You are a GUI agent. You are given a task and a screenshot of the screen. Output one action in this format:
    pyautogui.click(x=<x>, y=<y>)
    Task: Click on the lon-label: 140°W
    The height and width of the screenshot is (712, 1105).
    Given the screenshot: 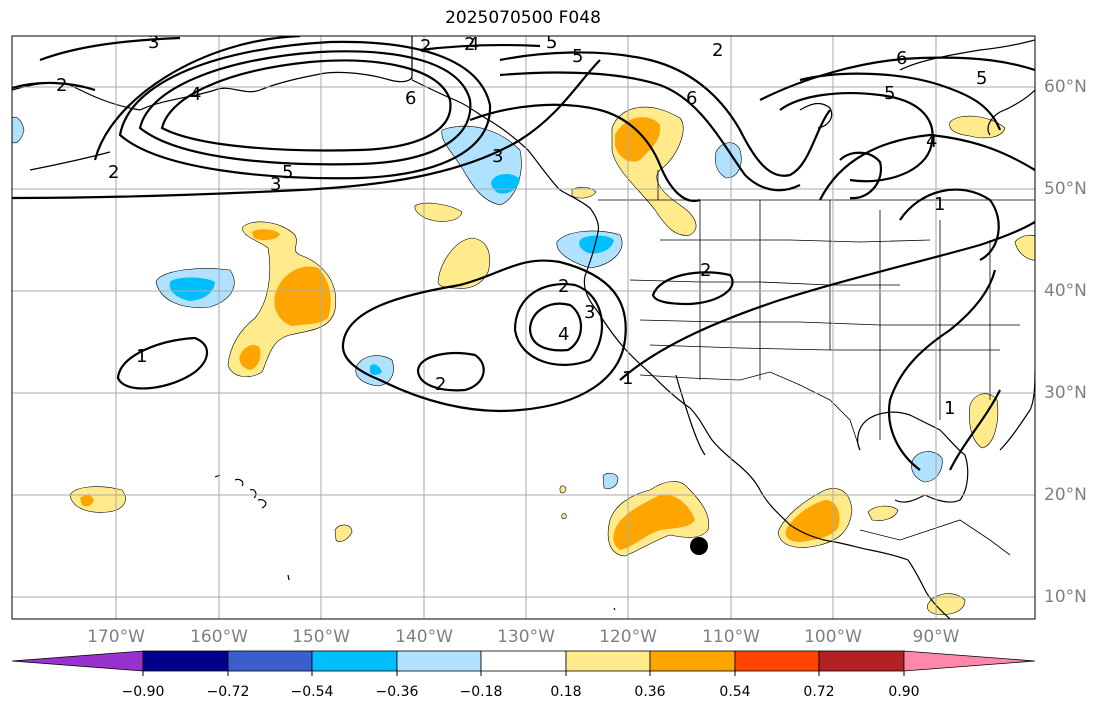 What is the action you would take?
    pyautogui.click(x=424, y=637)
    